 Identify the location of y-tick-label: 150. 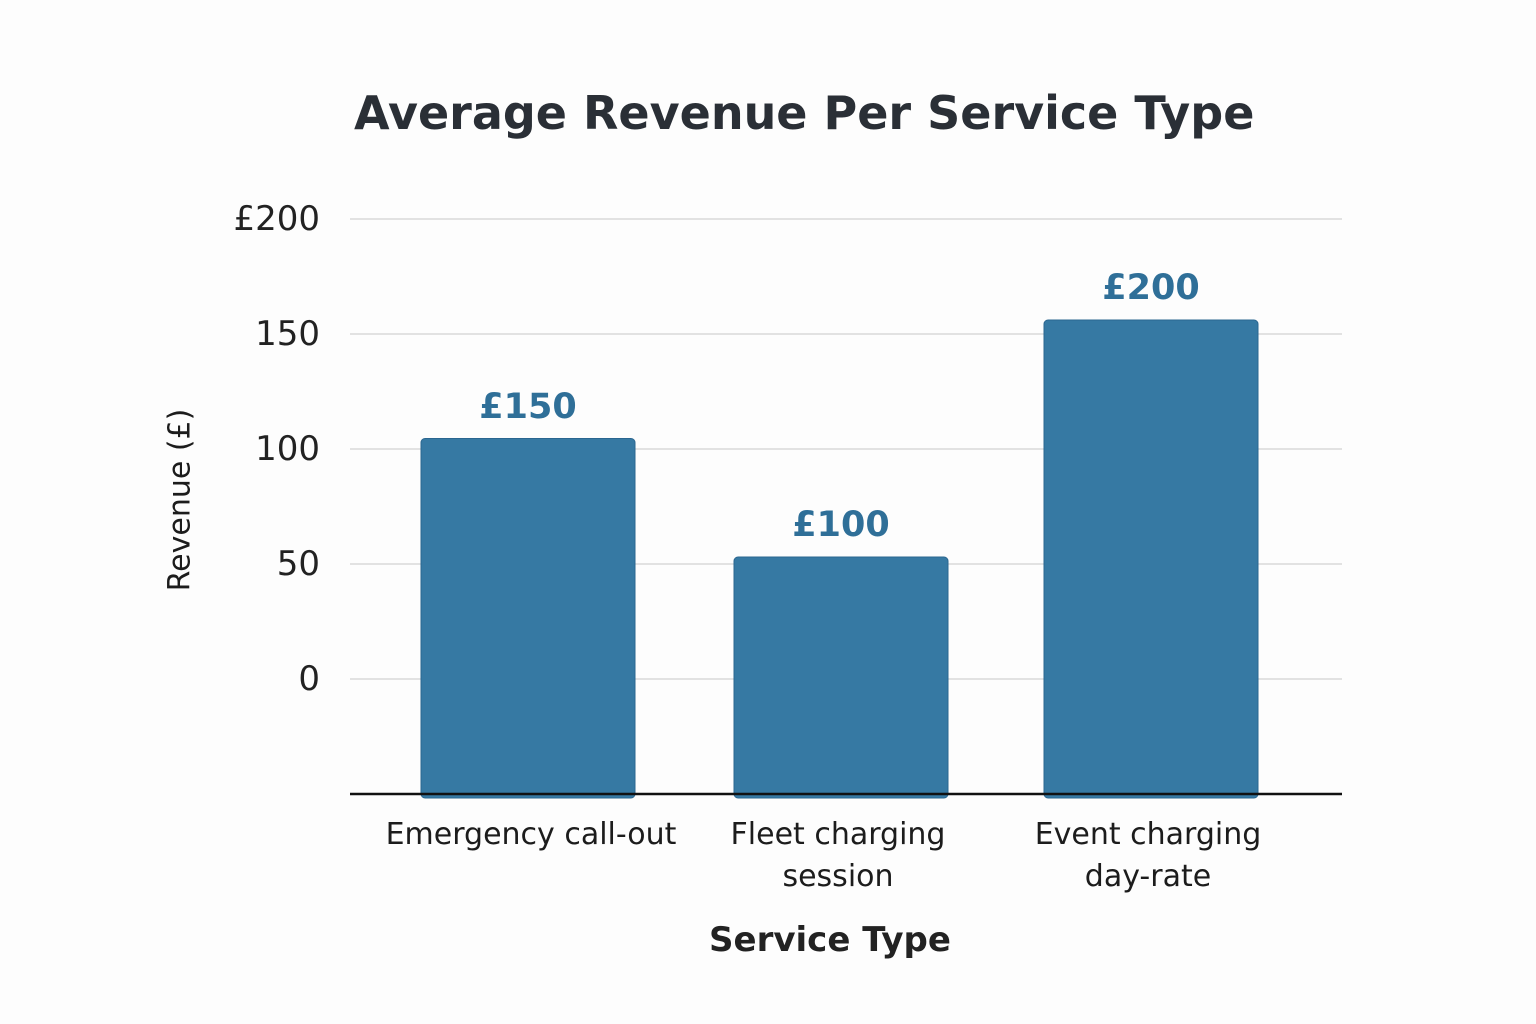
(287, 334).